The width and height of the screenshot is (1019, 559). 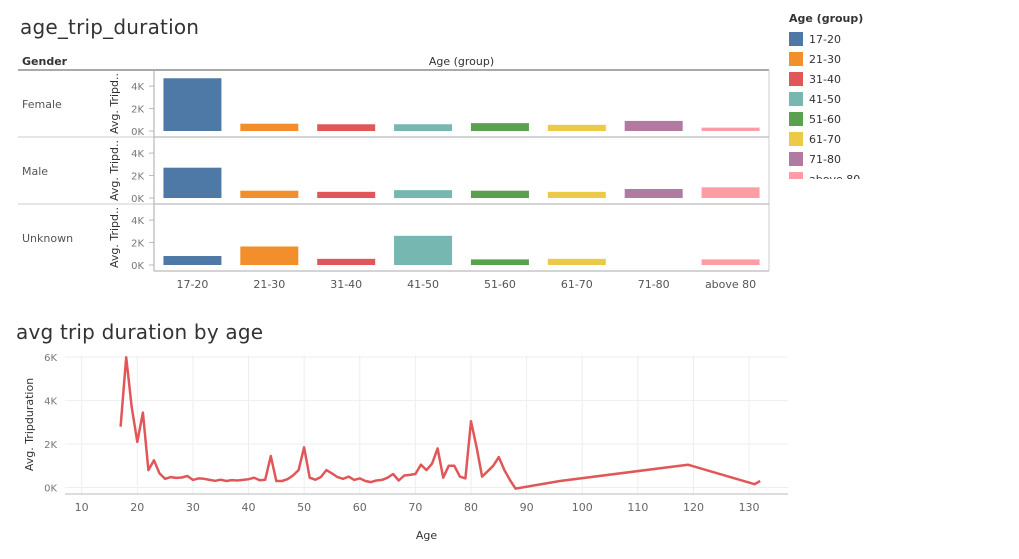 I want to click on x-tick-label: 51-60, so click(x=500, y=284).